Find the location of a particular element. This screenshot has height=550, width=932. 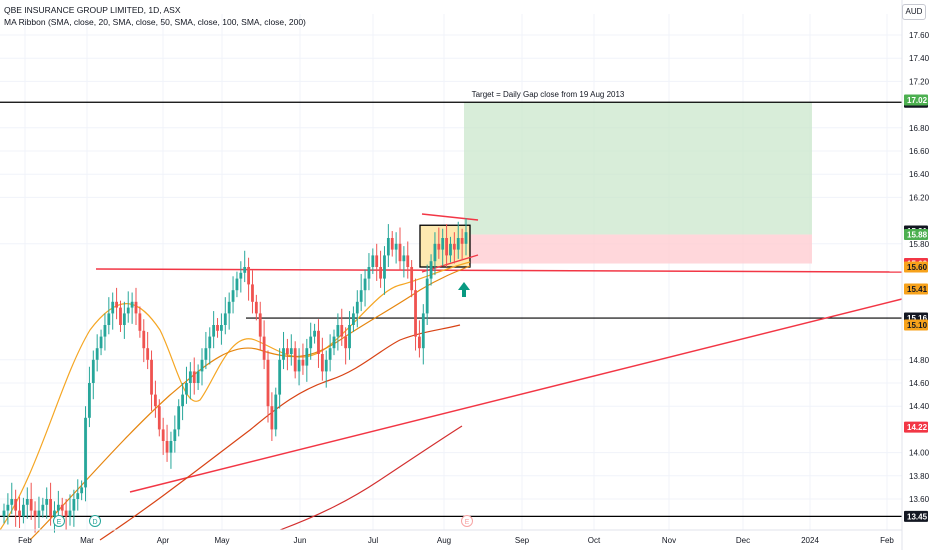

currency-badge: AUD is located at coordinates (914, 12).